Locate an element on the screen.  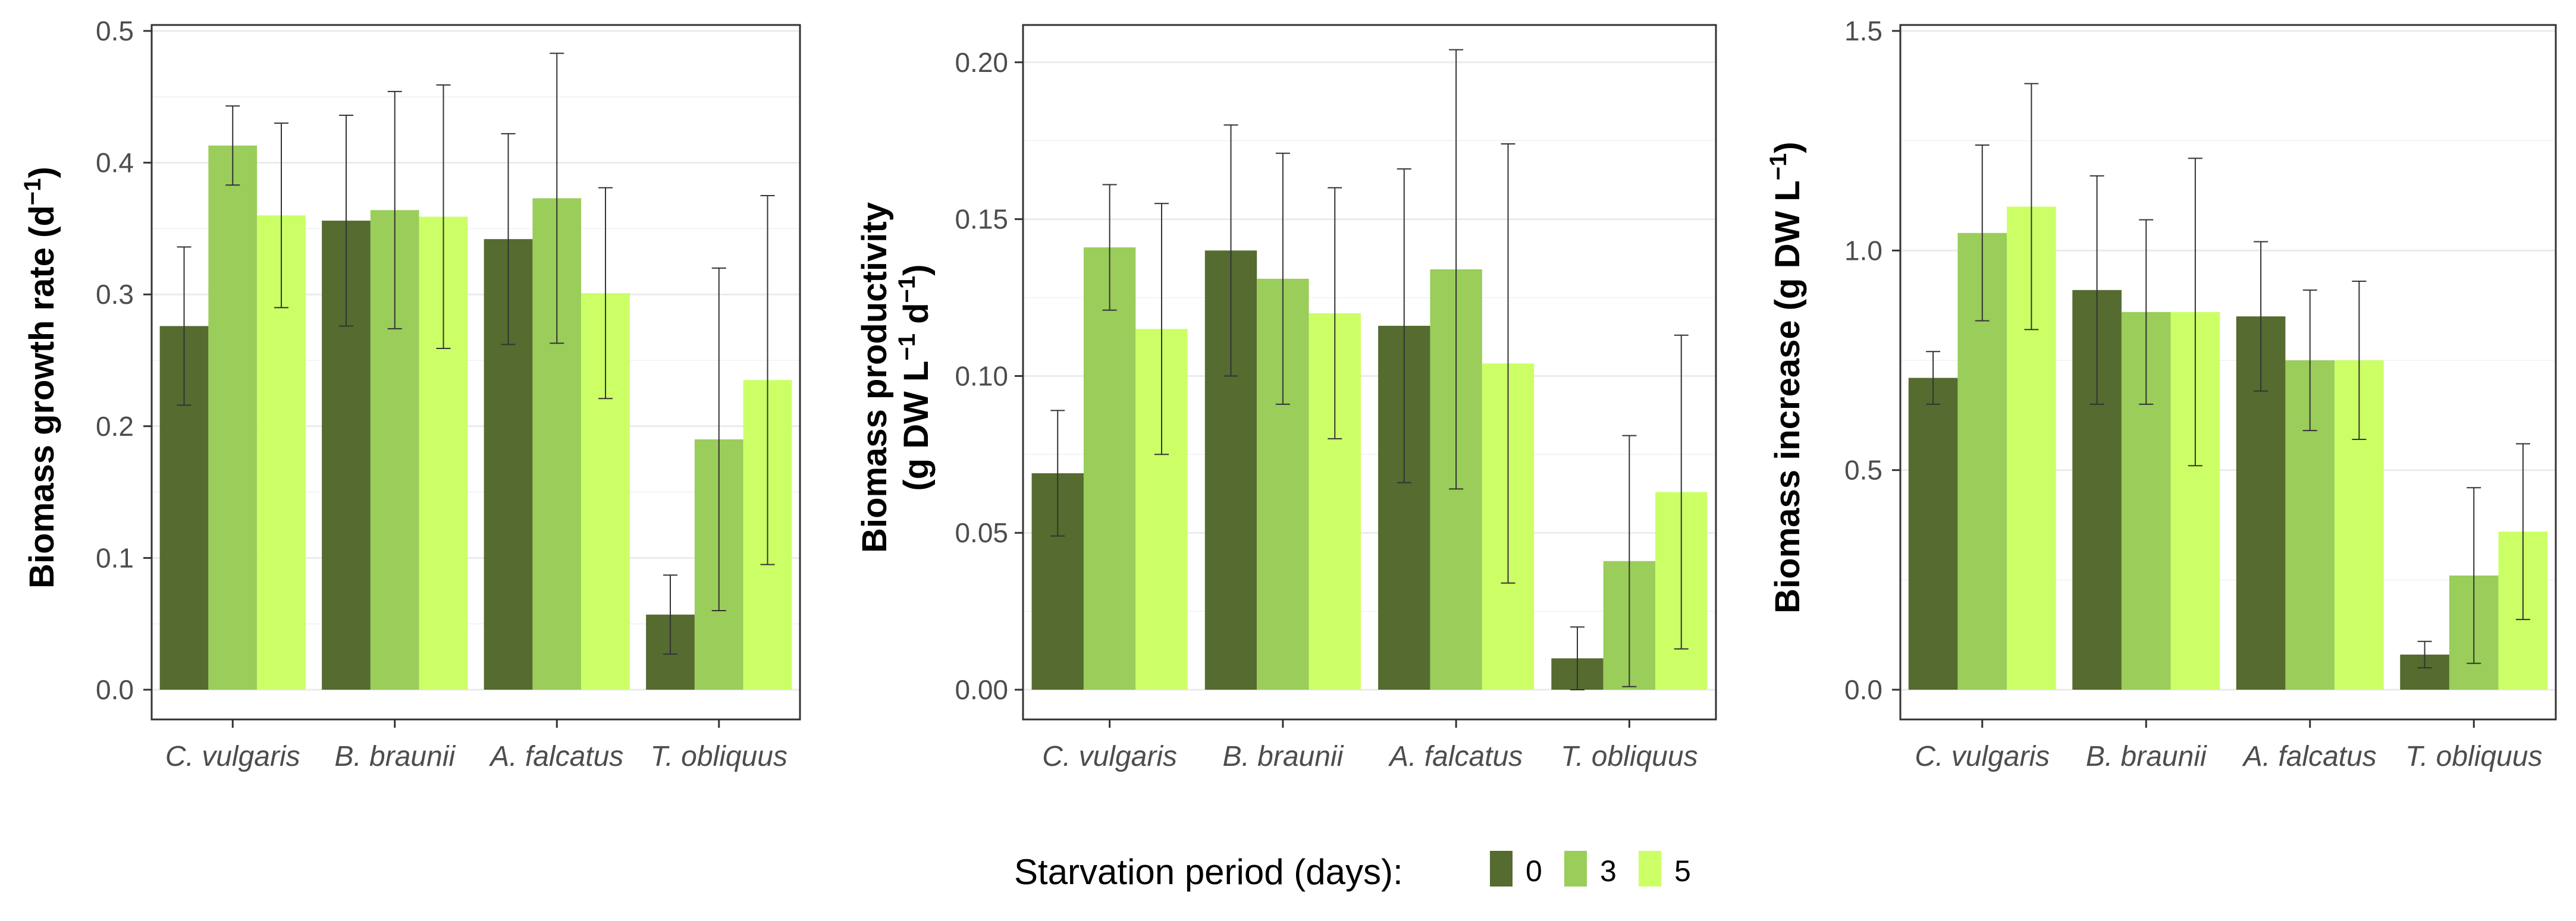
y-tick-label: 0.20 is located at coordinates (981, 62).